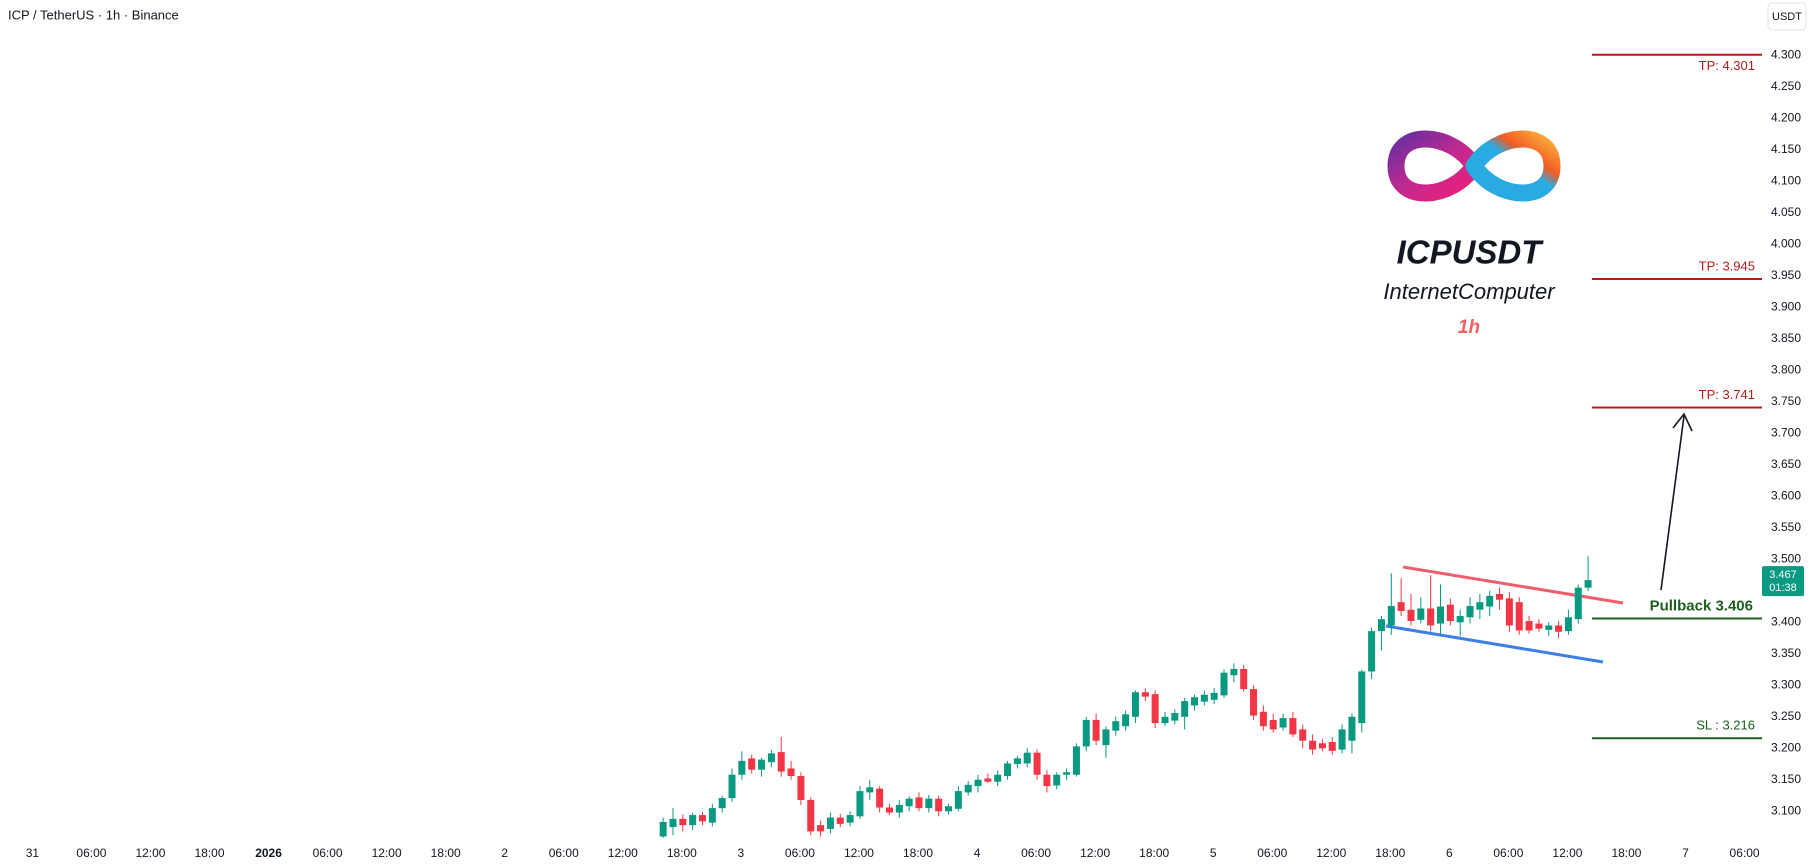 Image resolution: width=1815 pixels, height=868 pixels. What do you see at coordinates (1786, 496) in the screenshot?
I see `y-tick-label: 3.600` at bounding box center [1786, 496].